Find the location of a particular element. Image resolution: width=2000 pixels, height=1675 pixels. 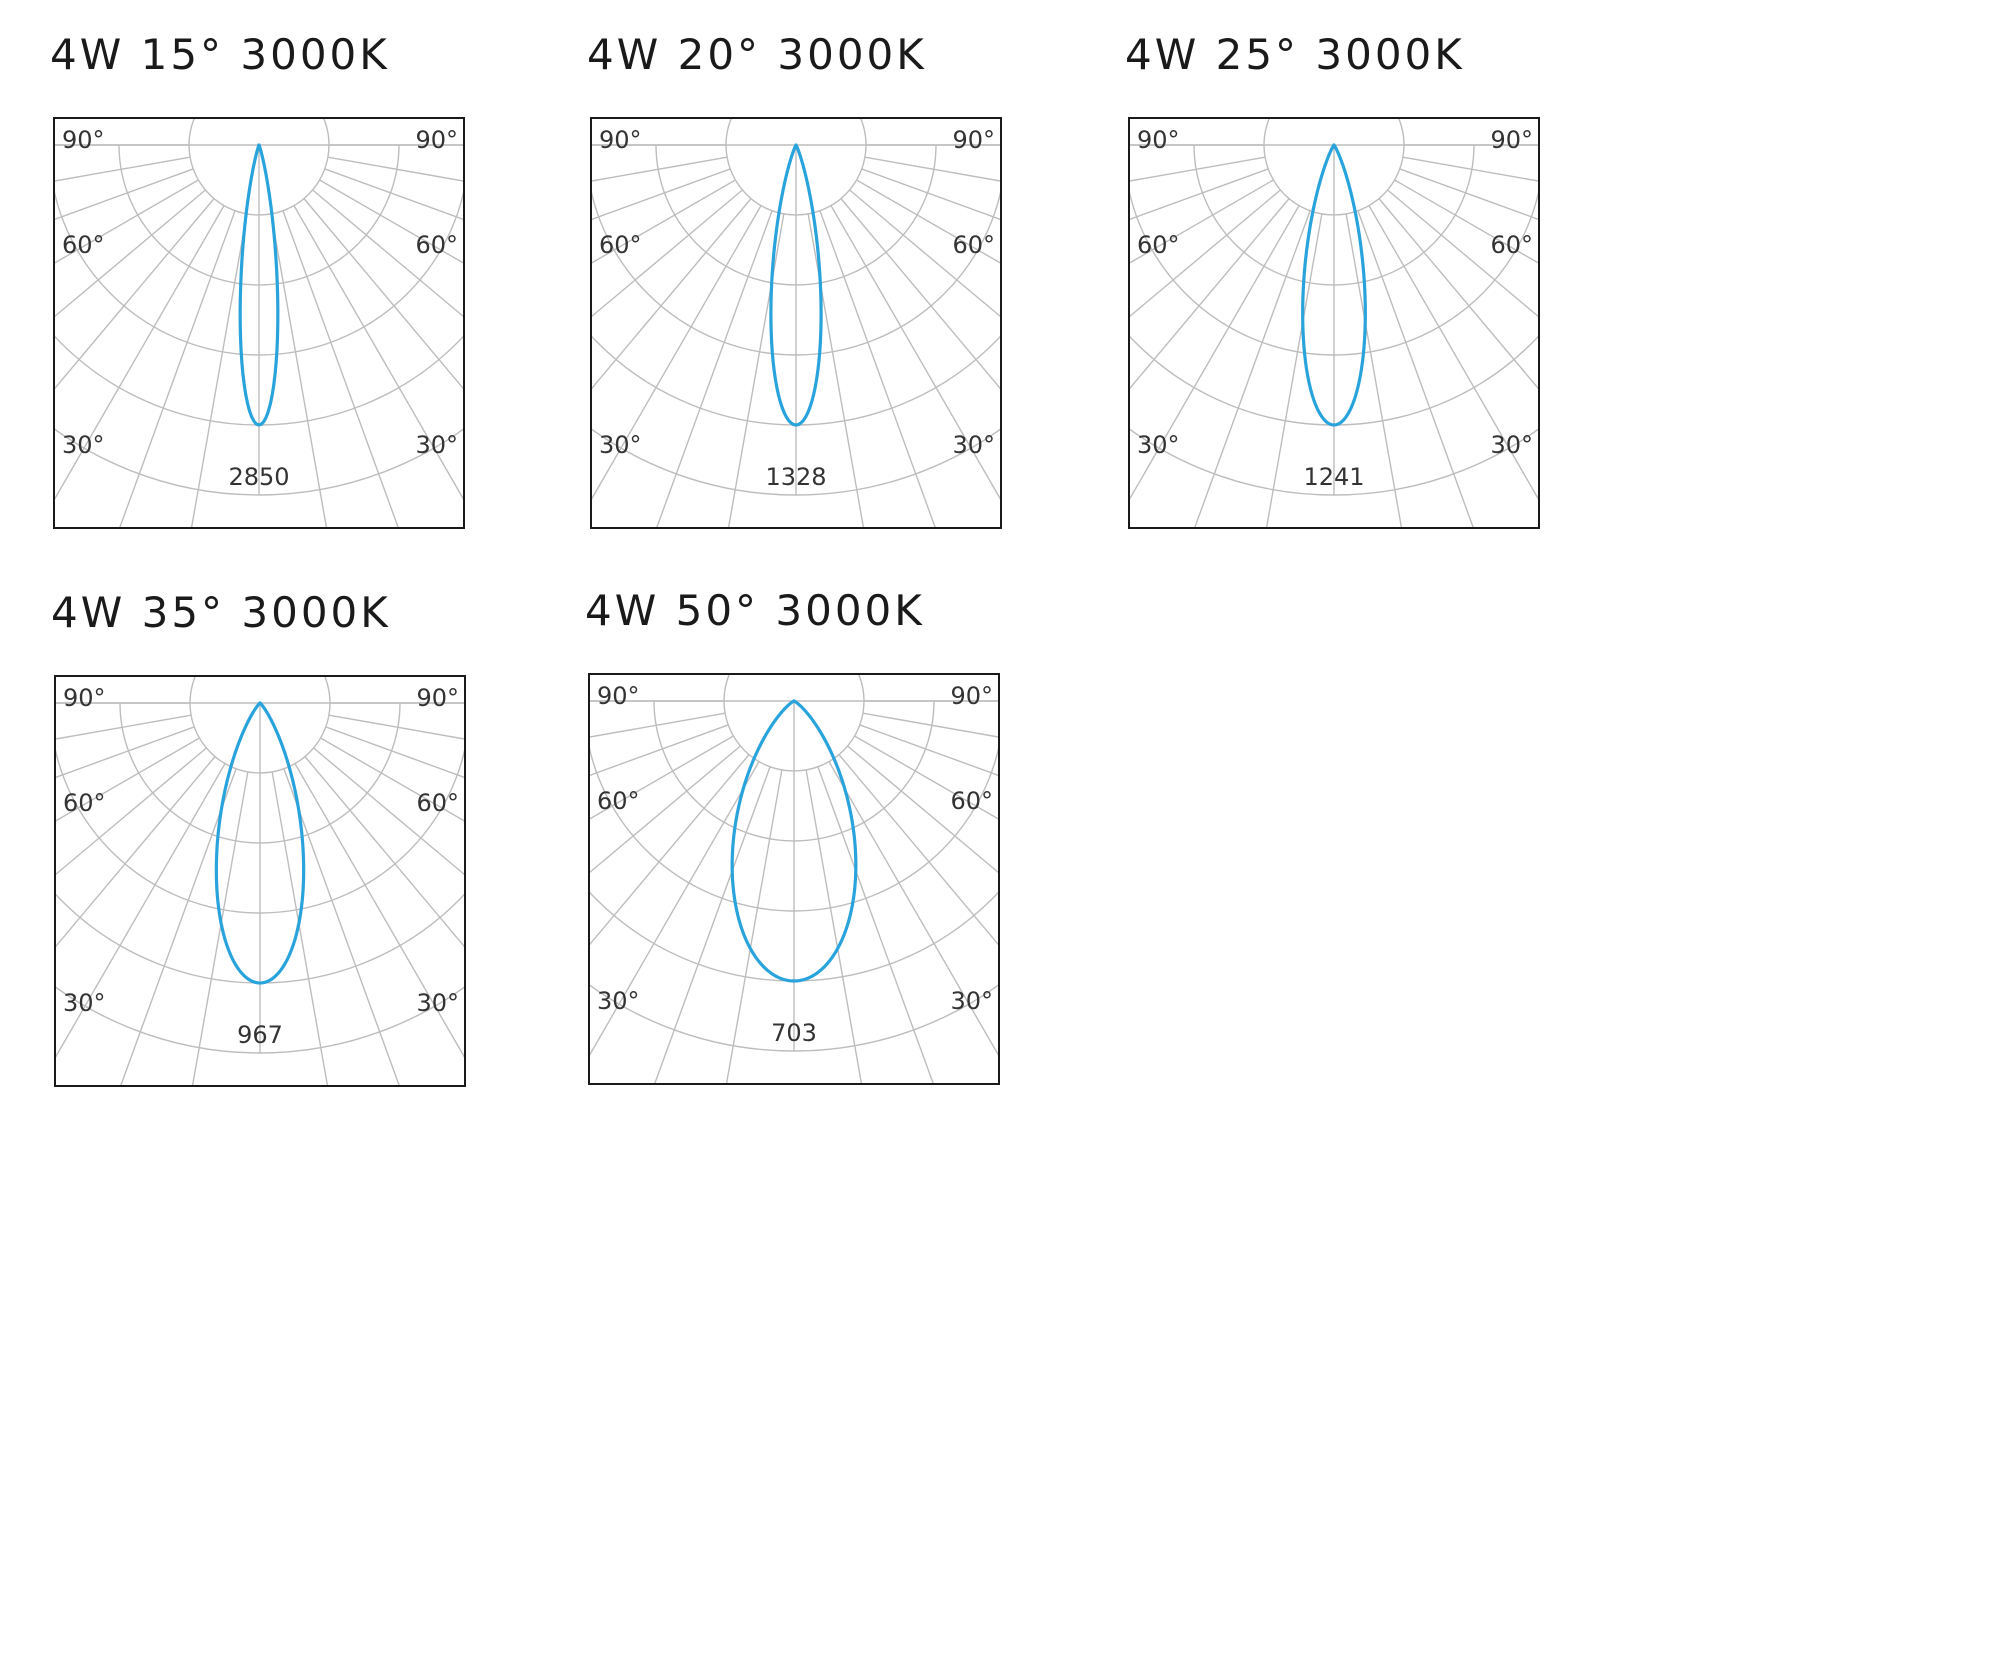

polar-chart: 90° 90° 60° 60° 30° 30° 2850 is located at coordinates (259, 323).